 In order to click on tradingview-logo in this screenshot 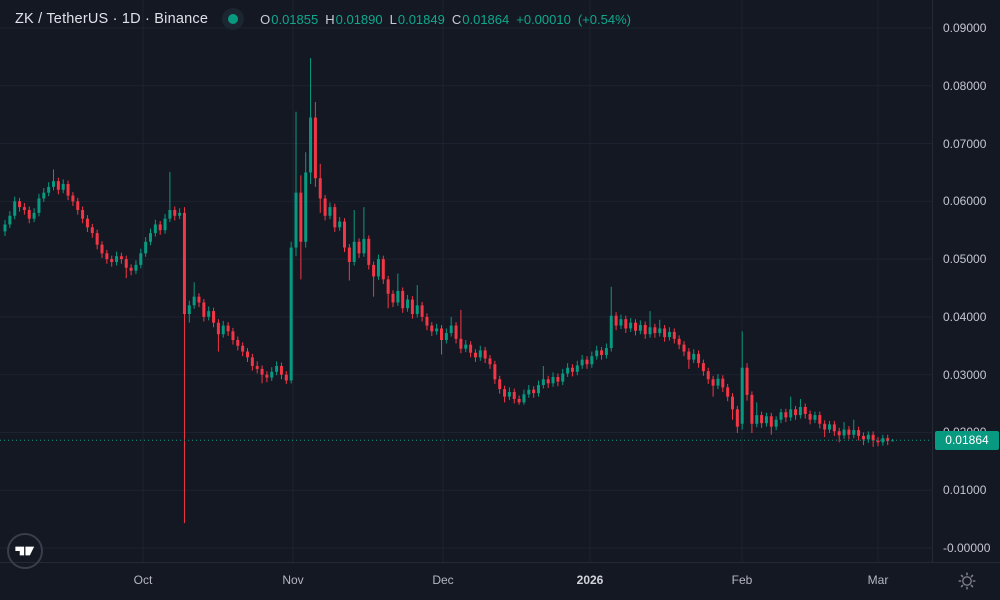, I will do `click(25, 551)`.